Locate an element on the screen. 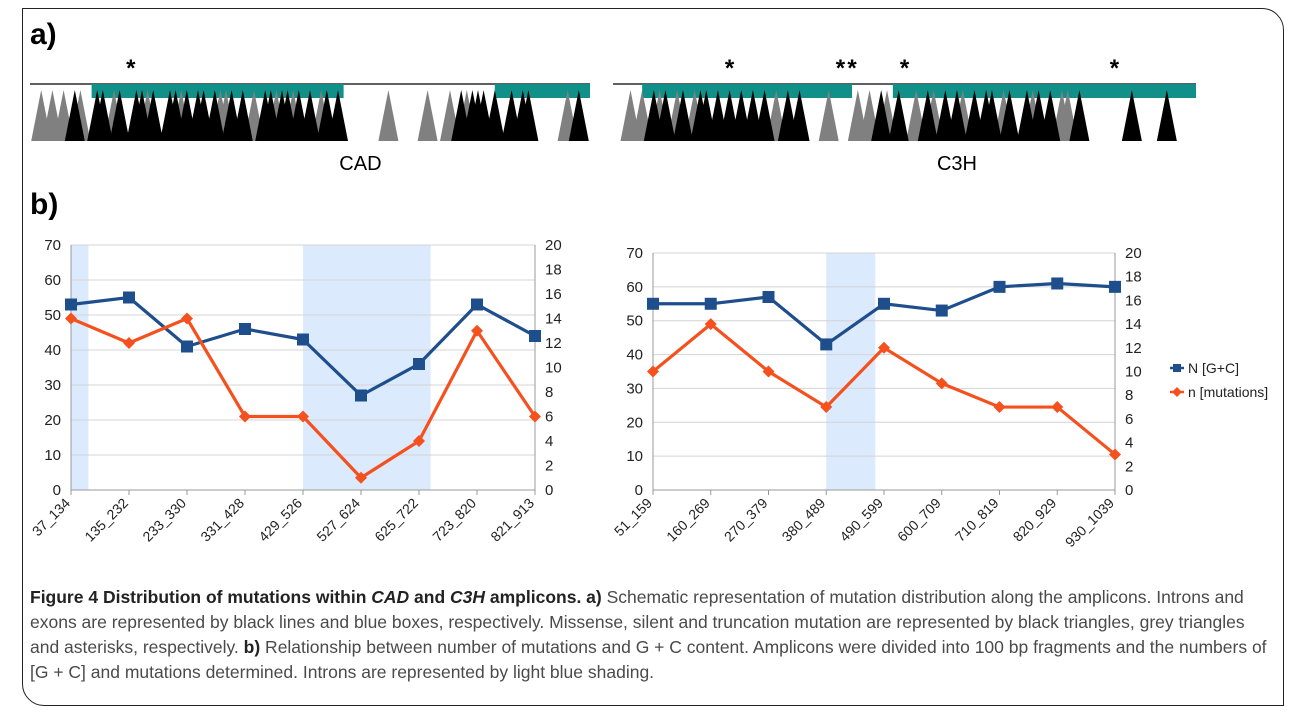 Image resolution: width=1292 pixels, height=713 pixels. x-tick-label: 625_722 is located at coordinates (396, 520).